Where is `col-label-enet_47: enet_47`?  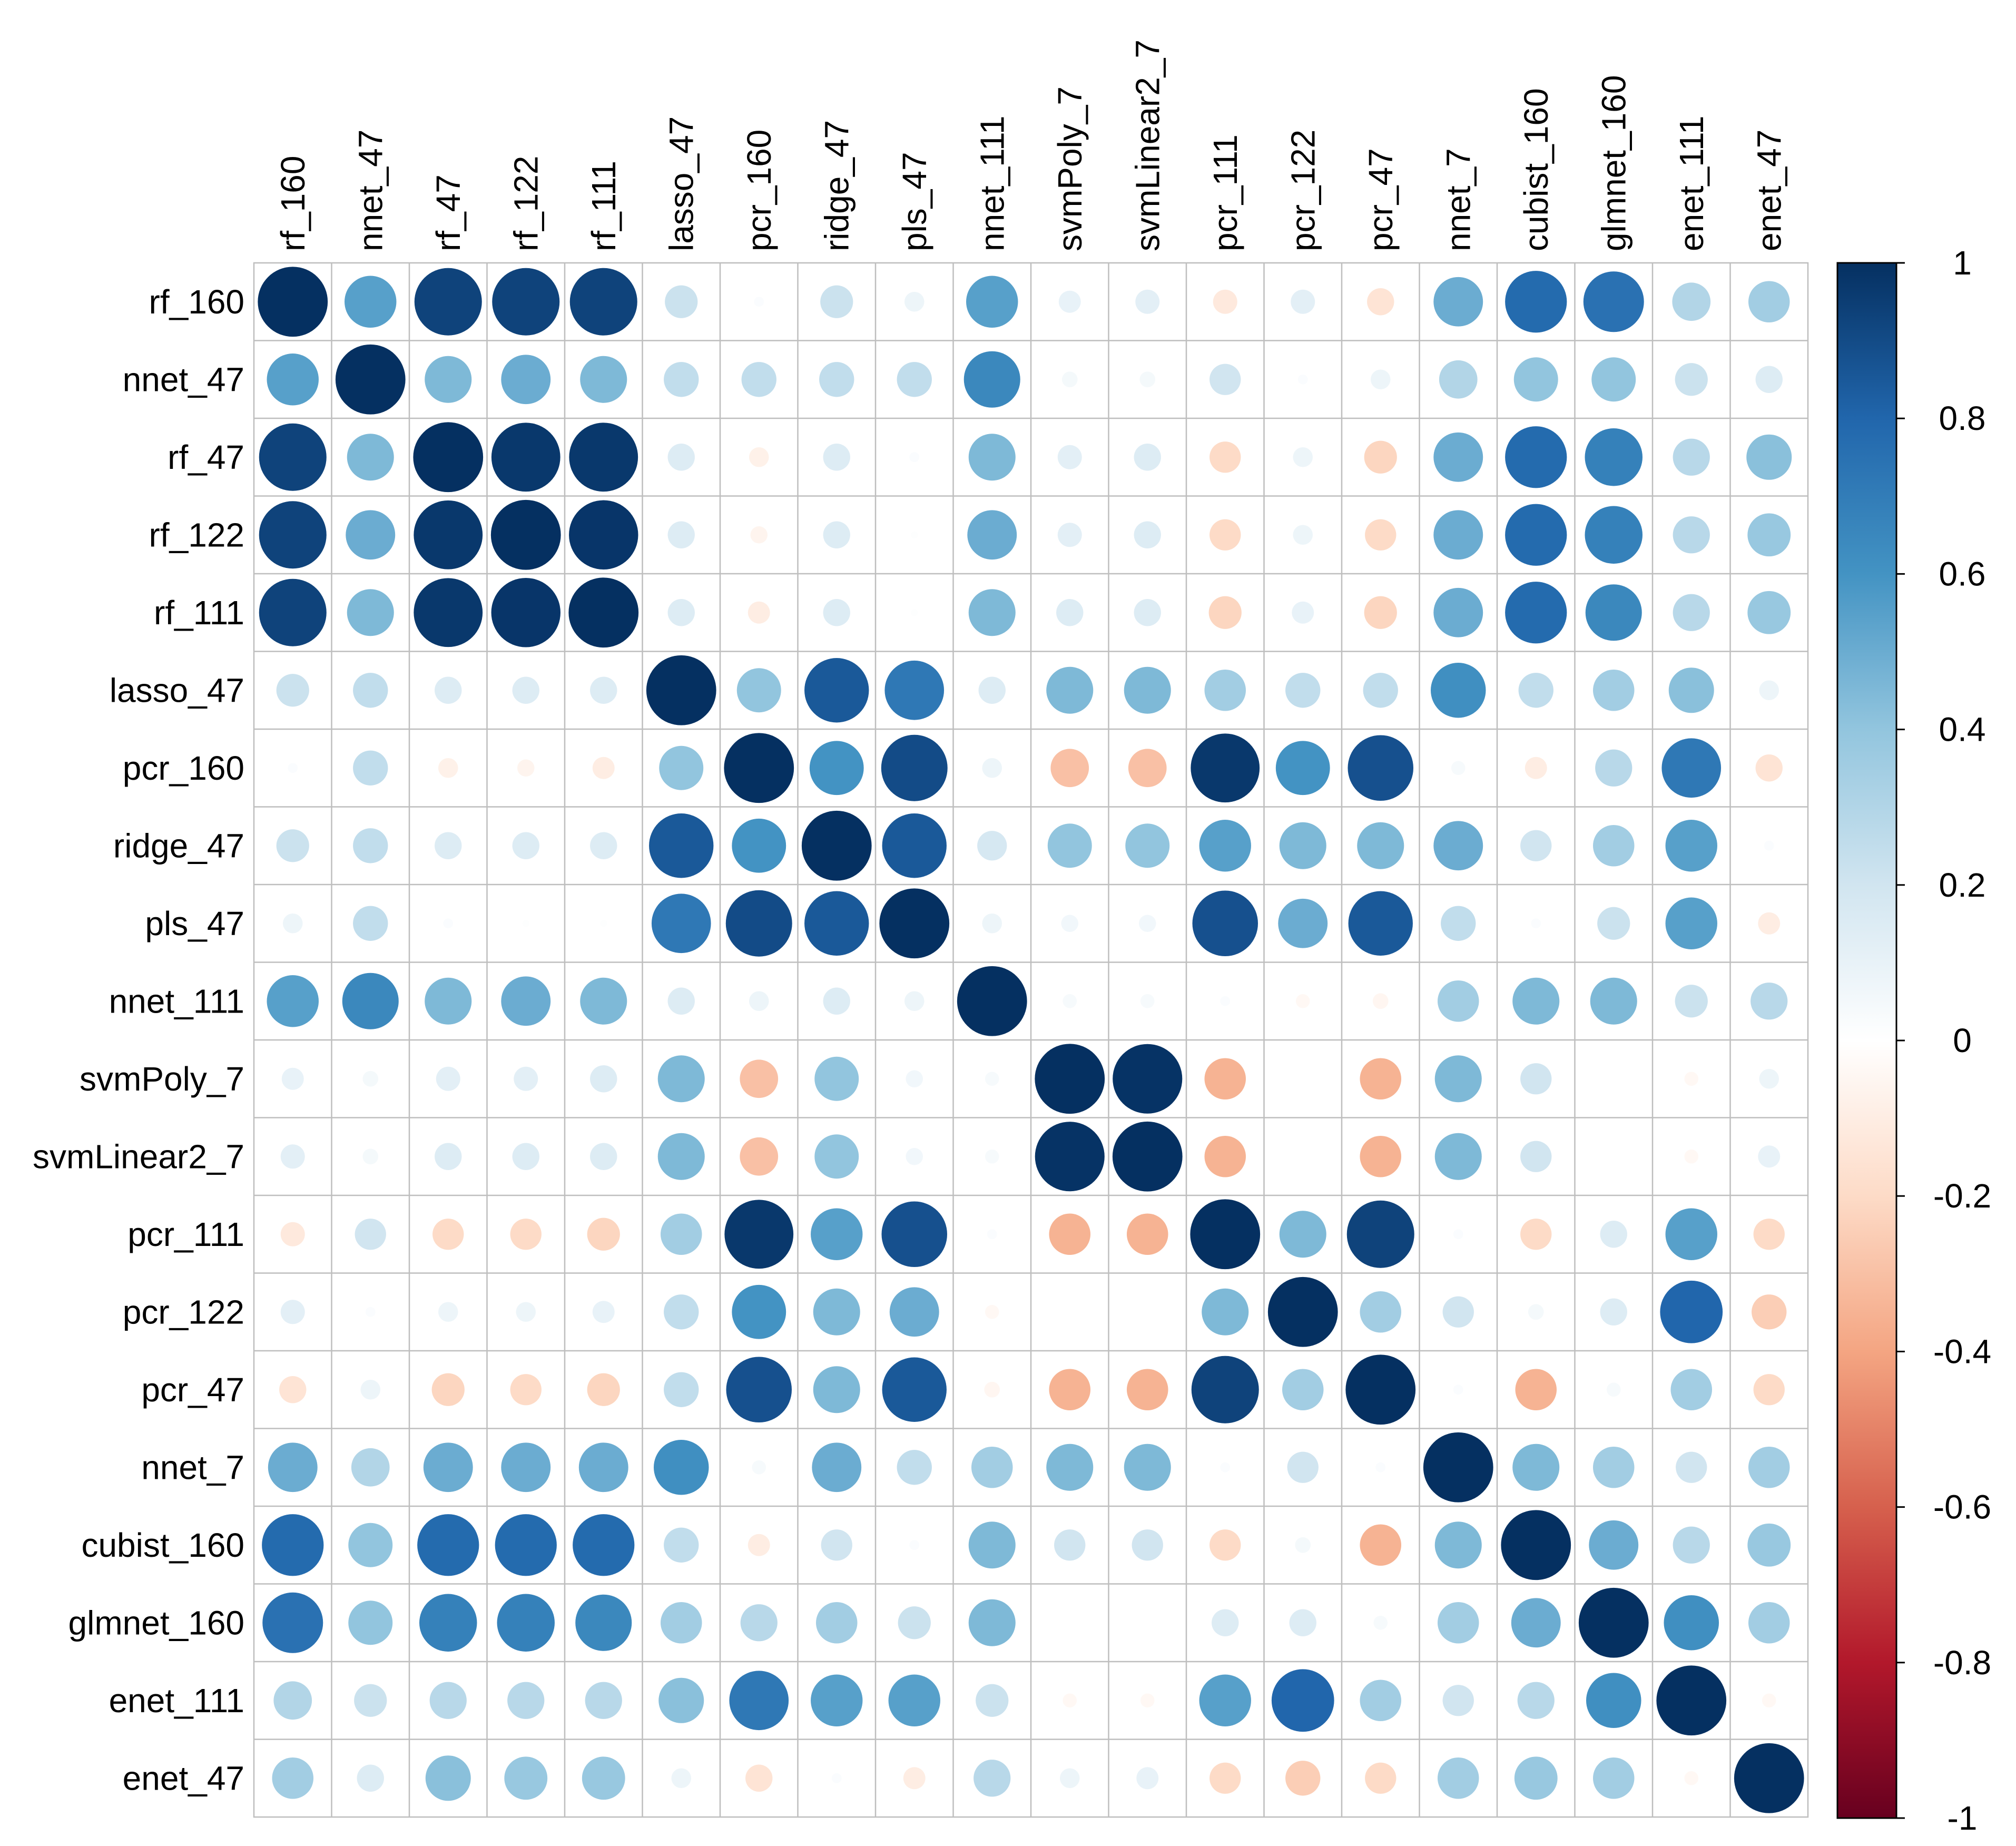 col-label-enet_47: enet_47 is located at coordinates (1769, 190).